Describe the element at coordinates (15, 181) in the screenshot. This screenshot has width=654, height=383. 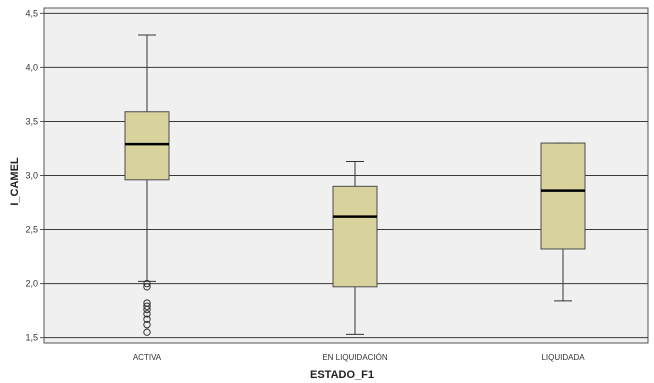
I see `y-axis-title: I_CAMEL` at that location.